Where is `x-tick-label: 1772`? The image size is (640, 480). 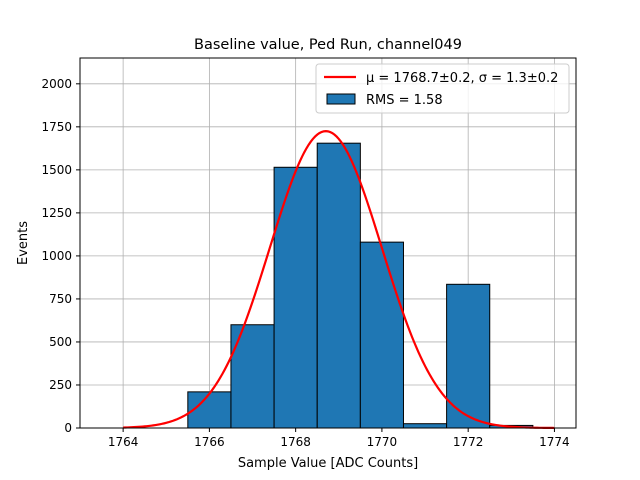 x-tick-label: 1772 is located at coordinates (468, 442).